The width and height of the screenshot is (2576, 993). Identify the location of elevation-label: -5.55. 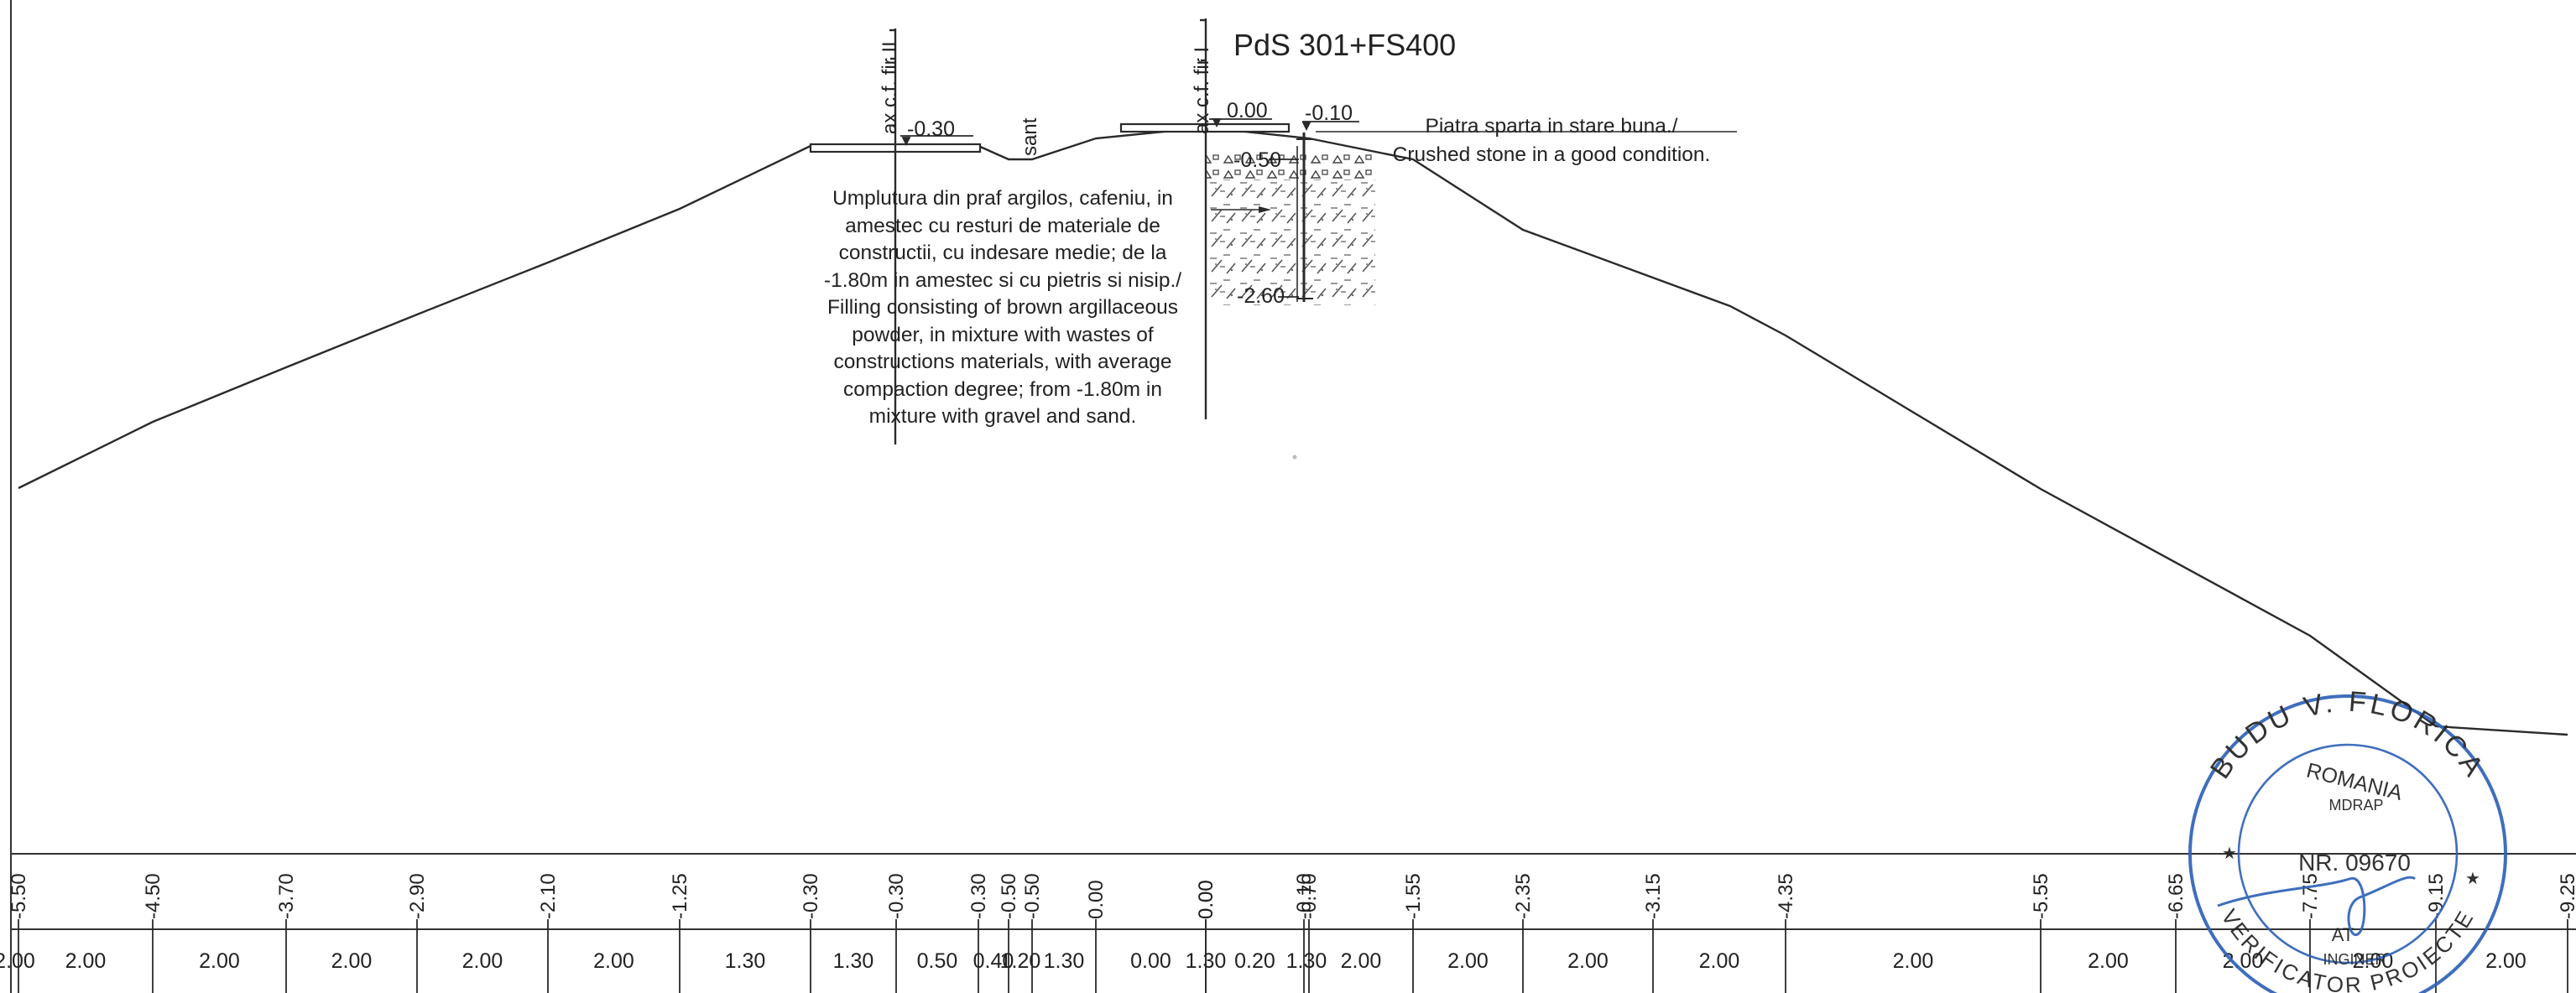
(2041, 896).